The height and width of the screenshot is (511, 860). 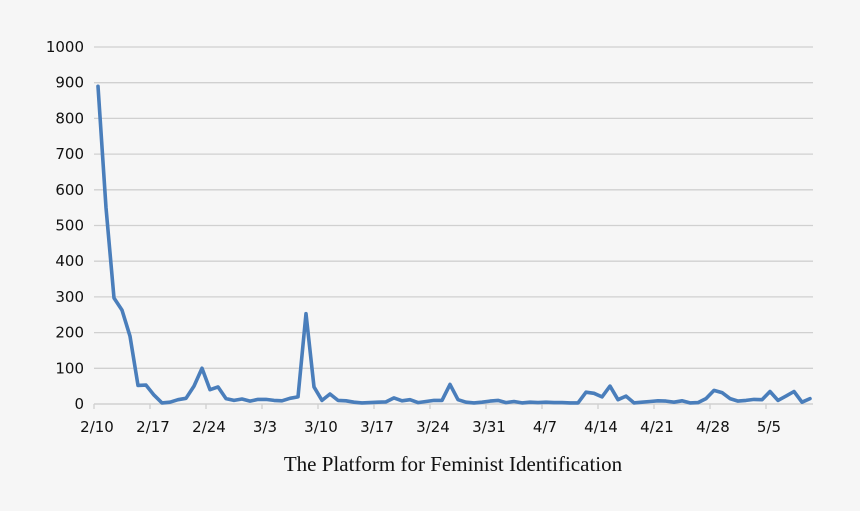 I want to click on x-tick-label: 2/10, so click(x=97, y=427).